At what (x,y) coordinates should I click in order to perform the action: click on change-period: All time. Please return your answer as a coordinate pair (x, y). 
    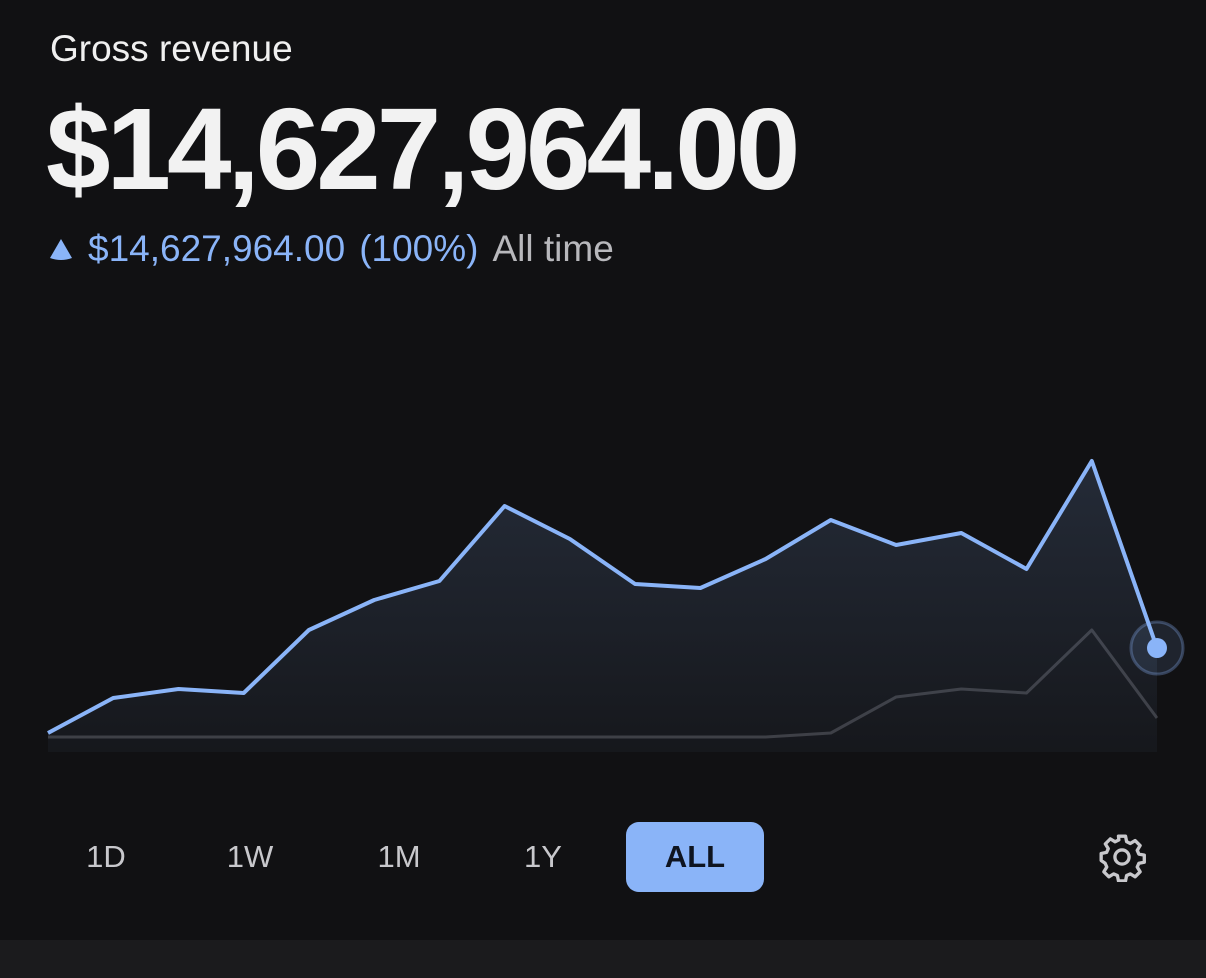
    Looking at the image, I should click on (553, 248).